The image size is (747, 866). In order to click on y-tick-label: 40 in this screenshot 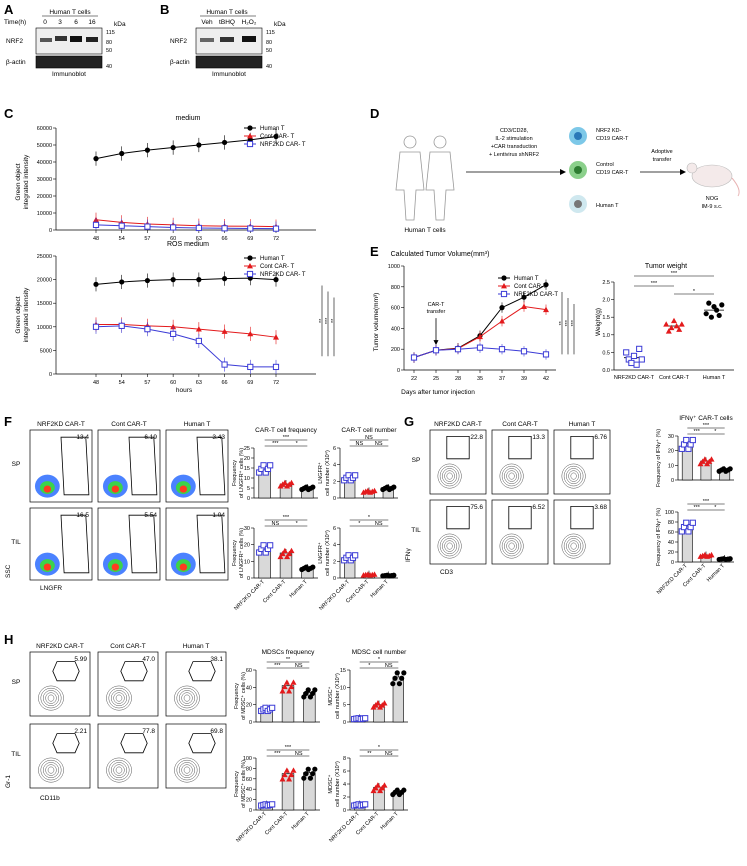, I will do `click(249, 688)`.